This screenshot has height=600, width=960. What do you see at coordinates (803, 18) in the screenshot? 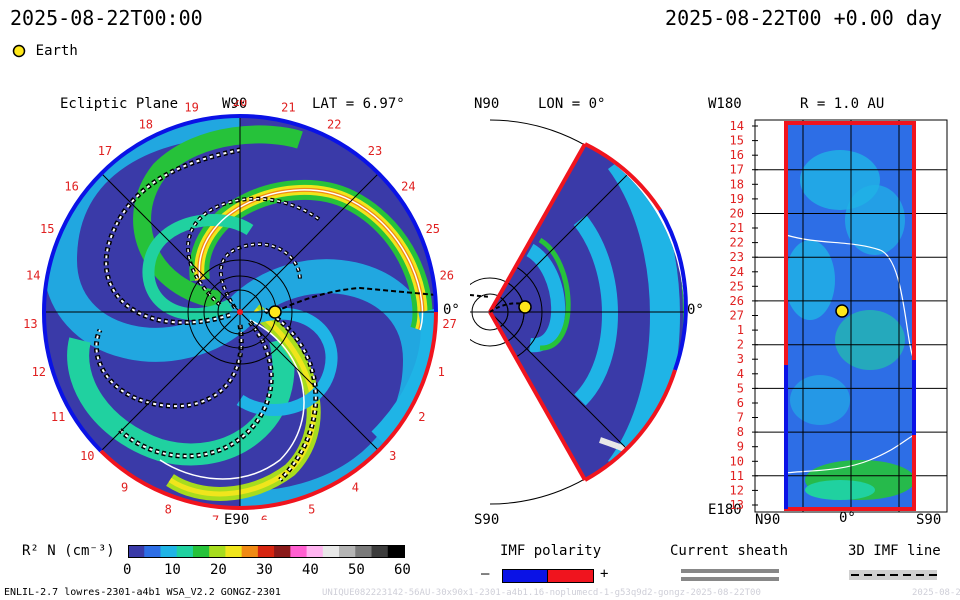
I see `right-timestamp: 2025-08-22T00 +0.00 day` at bounding box center [803, 18].